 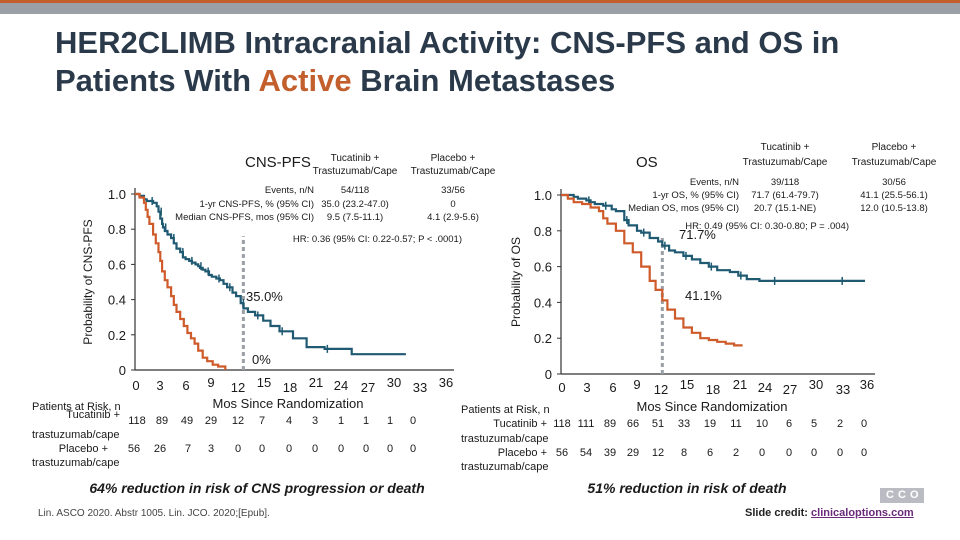 I want to click on os-panel-title: OS, so click(x=647, y=162).